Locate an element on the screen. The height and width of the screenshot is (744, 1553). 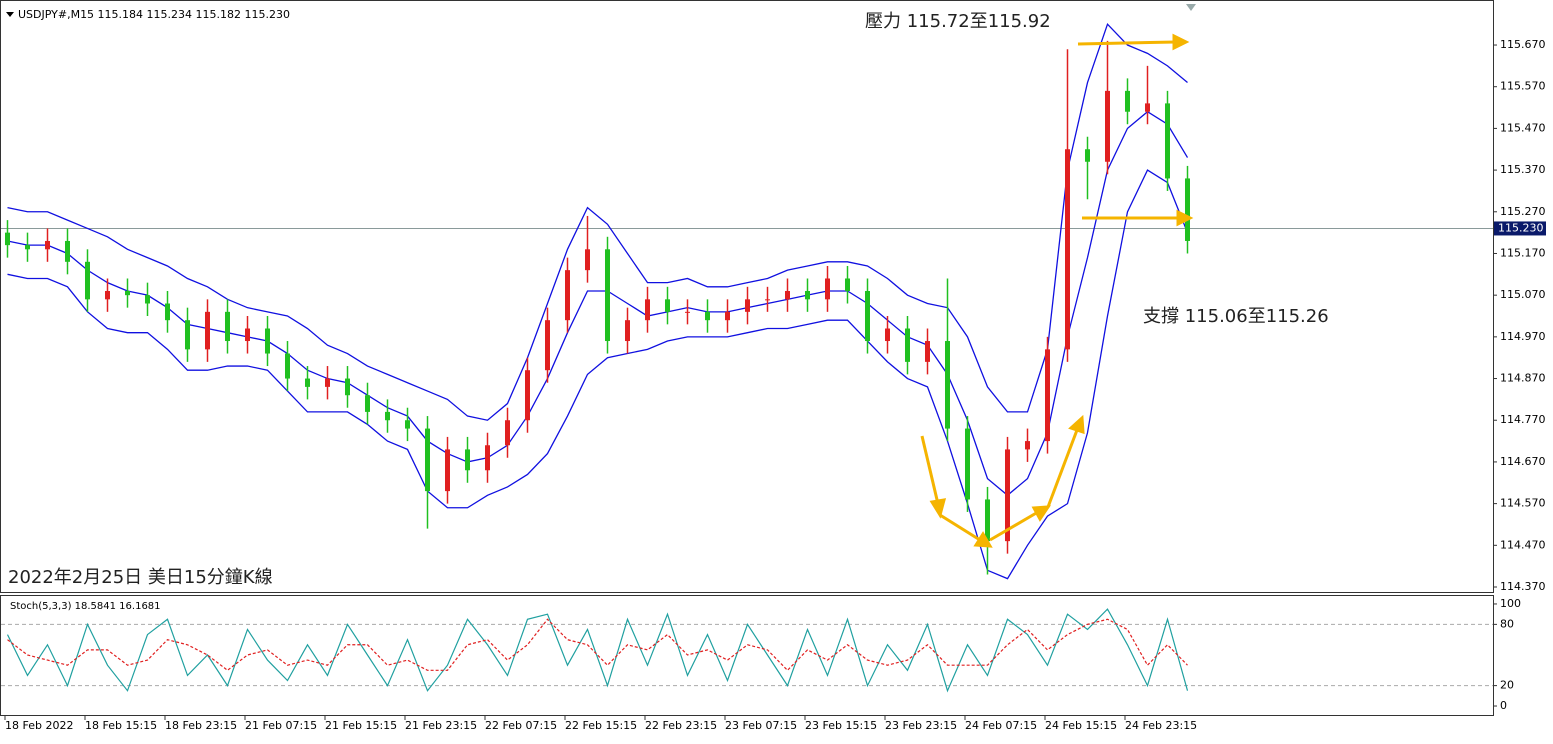
y-tick-label: 114.570 is located at coordinates (1523, 503).